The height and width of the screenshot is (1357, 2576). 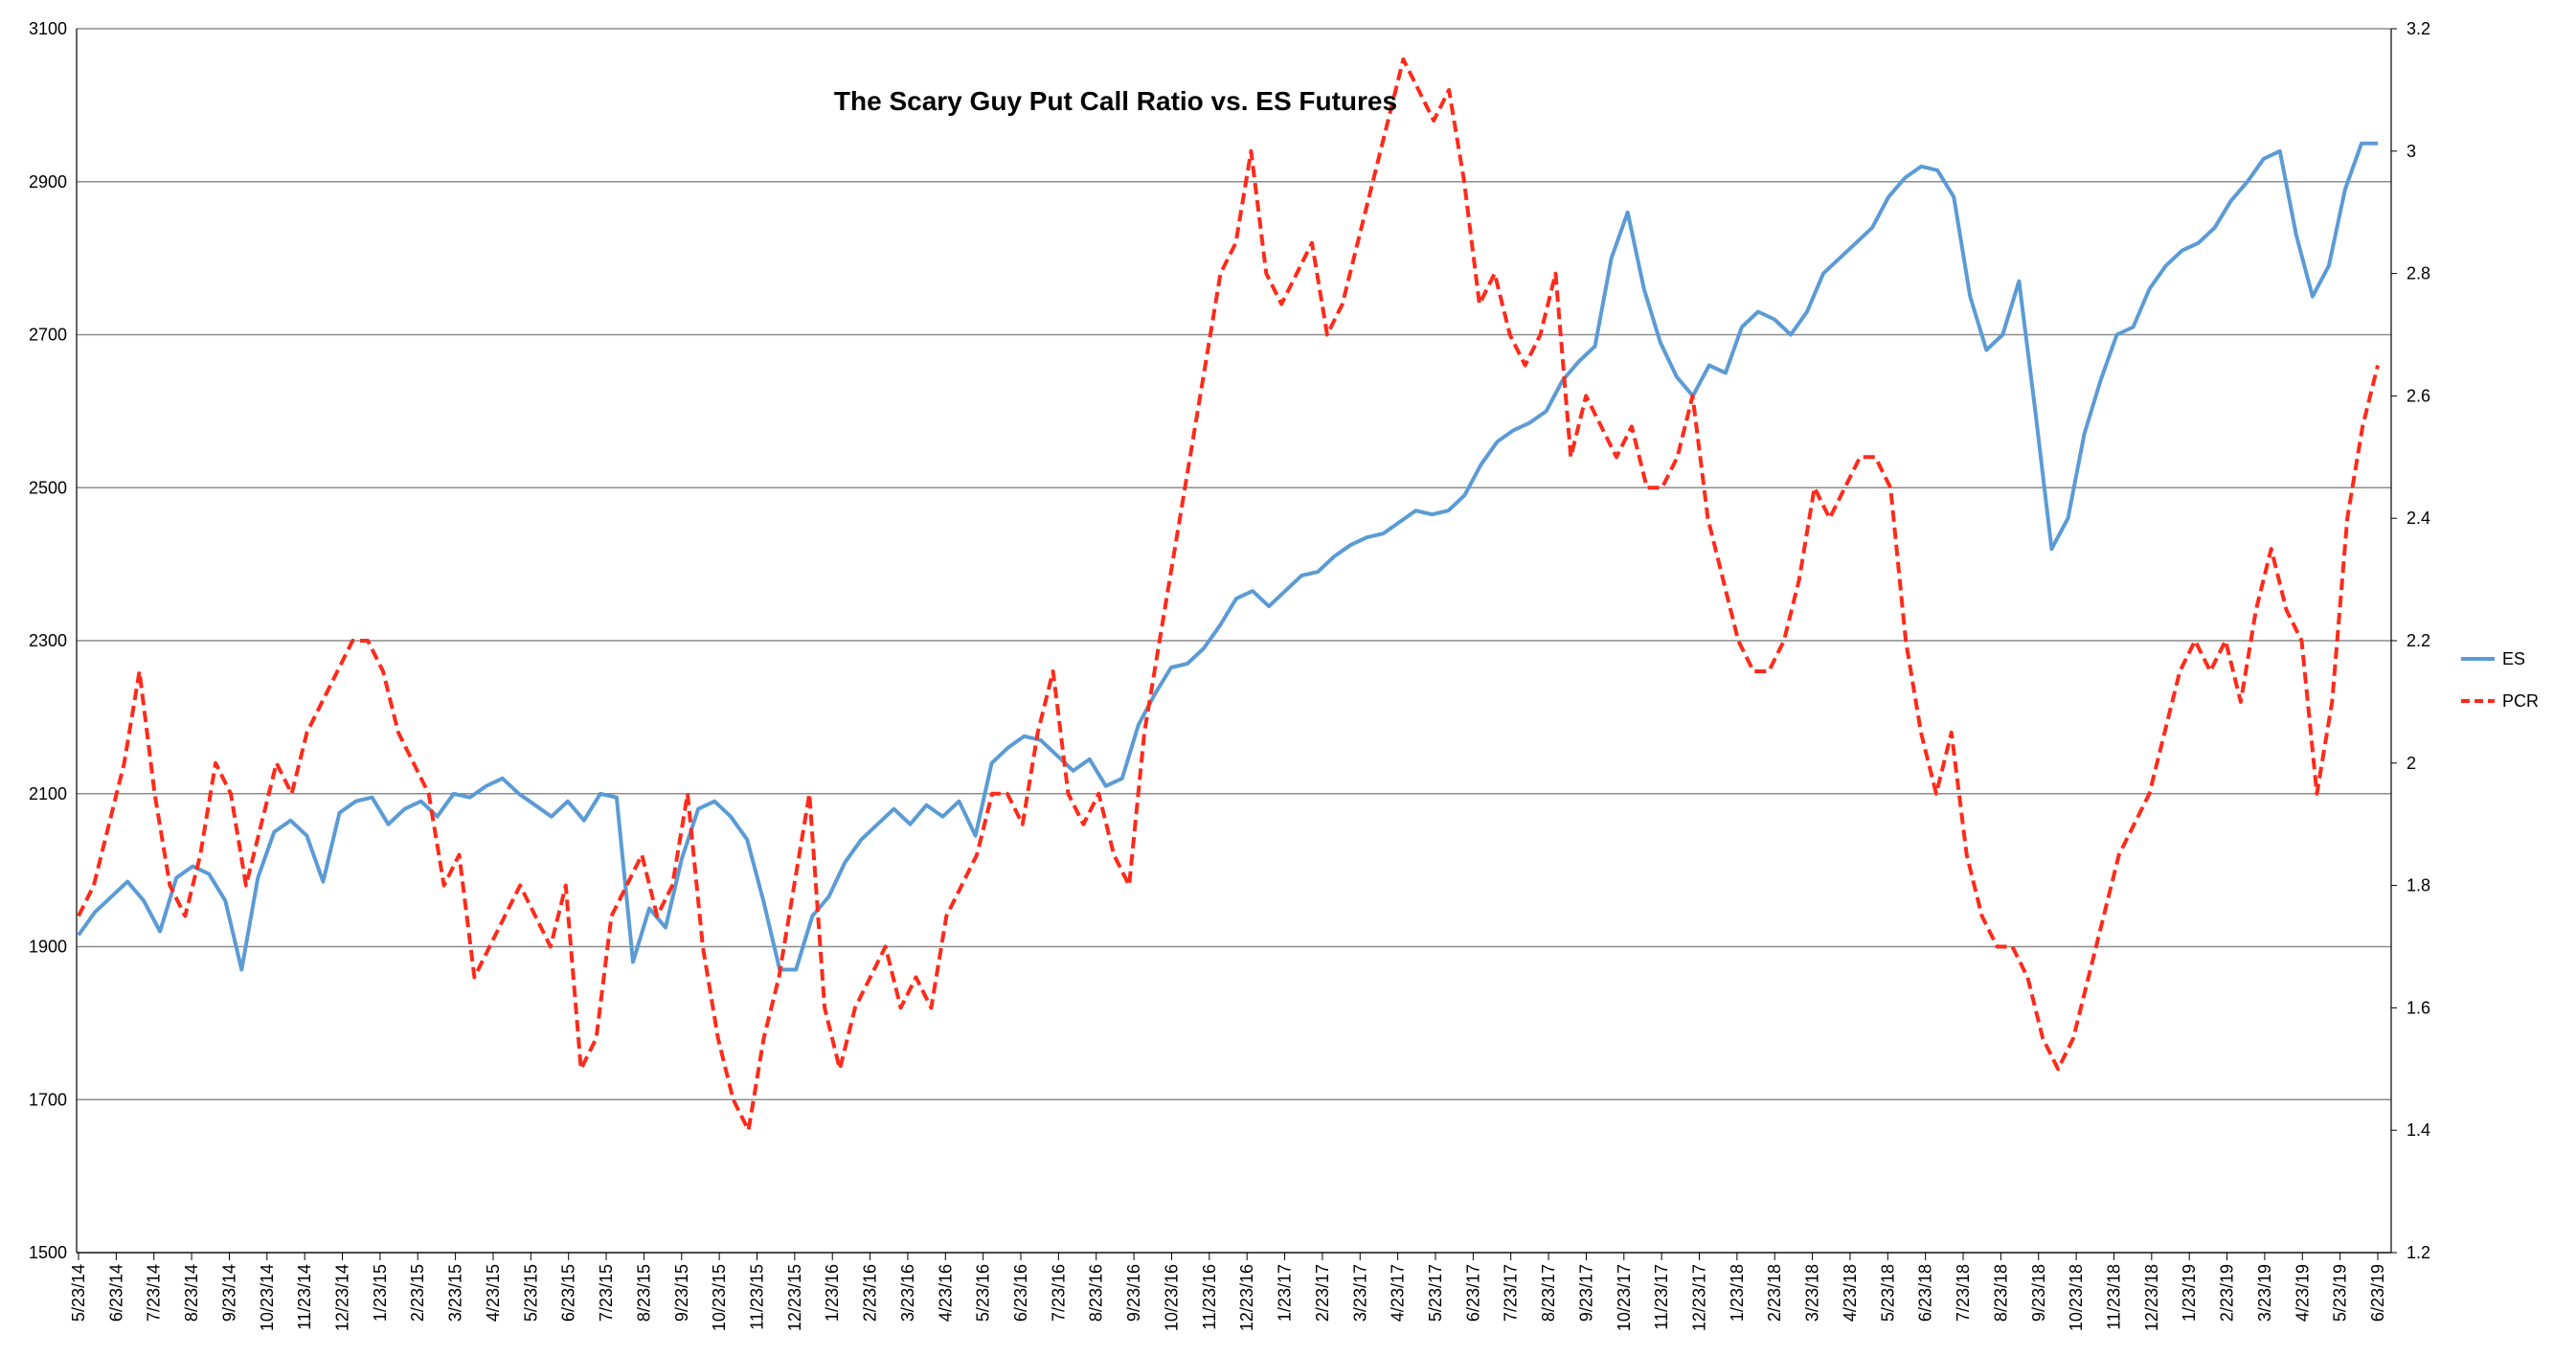 What do you see at coordinates (1737, 1293) in the screenshot?
I see `x-tick-label: 1/23/18` at bounding box center [1737, 1293].